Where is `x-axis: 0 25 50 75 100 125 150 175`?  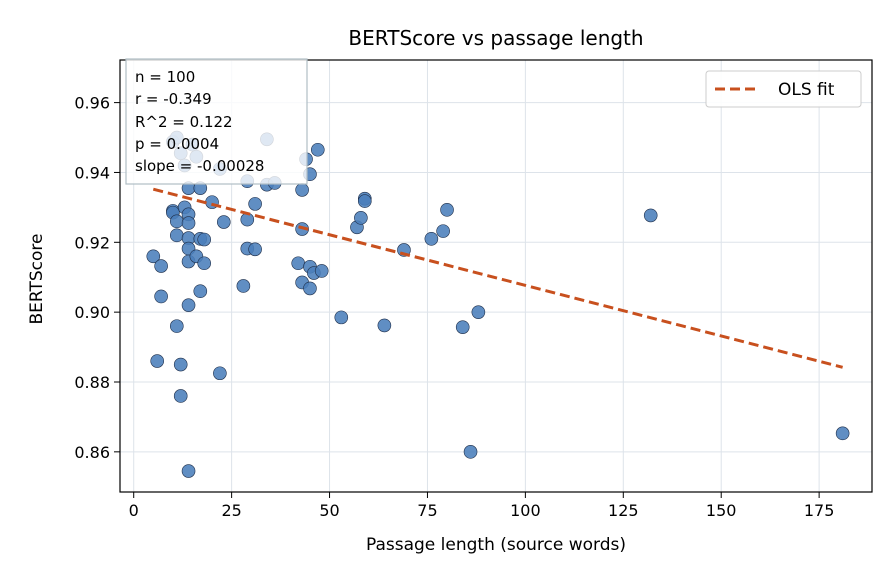
x-axis: 0 25 50 75 100 125 150 175 is located at coordinates (482, 506).